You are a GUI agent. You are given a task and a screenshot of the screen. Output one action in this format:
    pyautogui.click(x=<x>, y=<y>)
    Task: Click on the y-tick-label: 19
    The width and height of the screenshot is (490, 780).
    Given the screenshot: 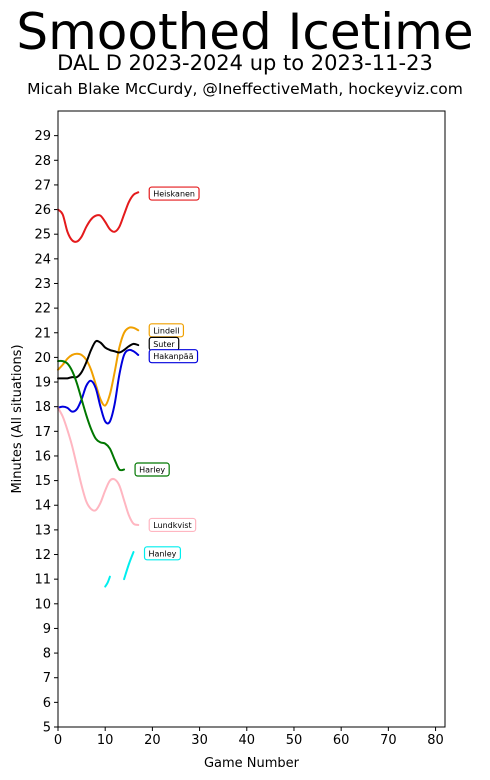 What is the action you would take?
    pyautogui.click(x=42, y=383)
    